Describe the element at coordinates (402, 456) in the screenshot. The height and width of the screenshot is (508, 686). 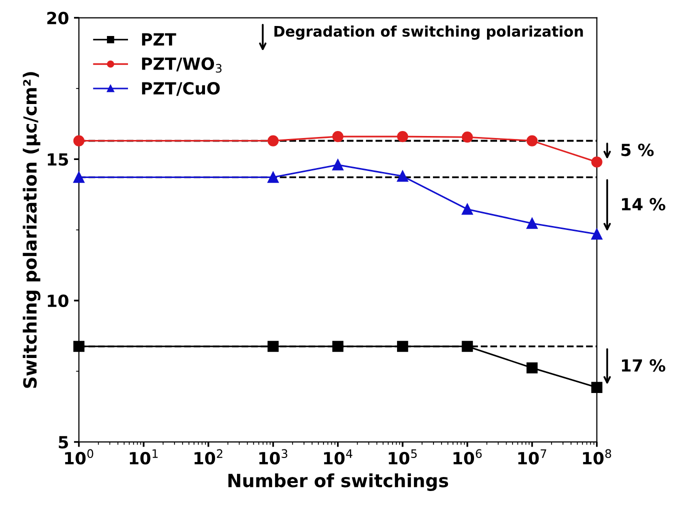
I see `x-tick-label: 10$^{5}$` at that location.